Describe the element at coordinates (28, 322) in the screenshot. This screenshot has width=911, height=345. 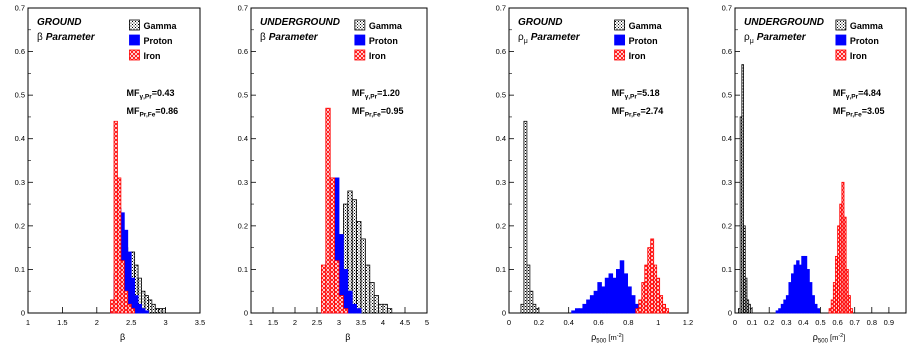
I see `x-tick-label: 1` at that location.